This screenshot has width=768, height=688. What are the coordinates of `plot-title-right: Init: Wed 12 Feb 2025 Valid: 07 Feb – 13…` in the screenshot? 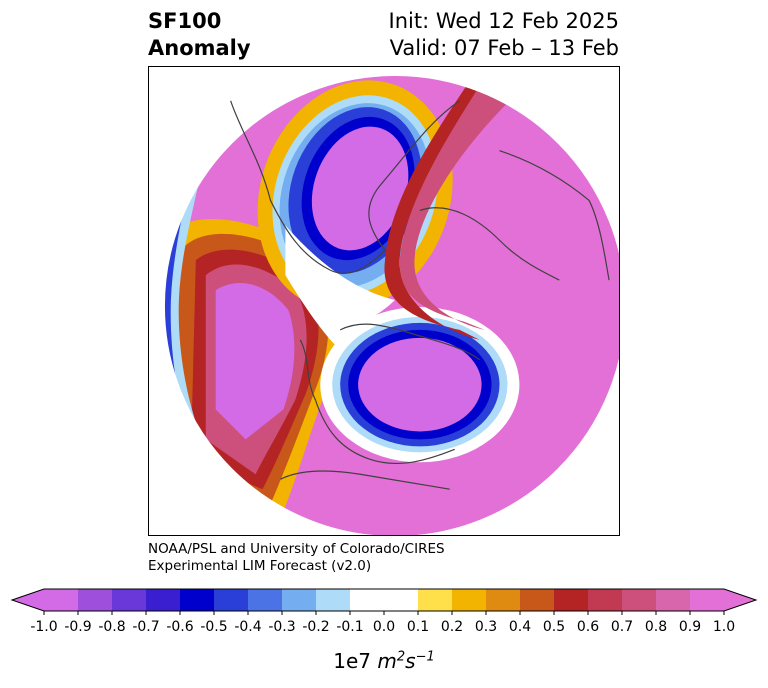 It's located at (504, 35).